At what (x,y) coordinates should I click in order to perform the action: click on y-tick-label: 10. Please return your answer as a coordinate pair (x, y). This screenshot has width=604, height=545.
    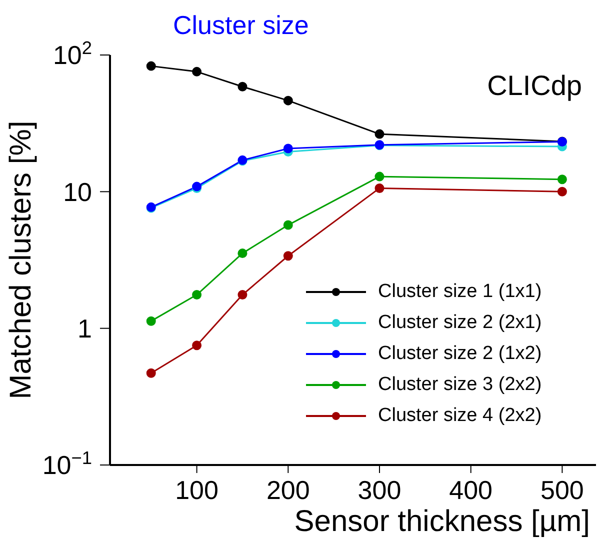
    Looking at the image, I should click on (77, 191).